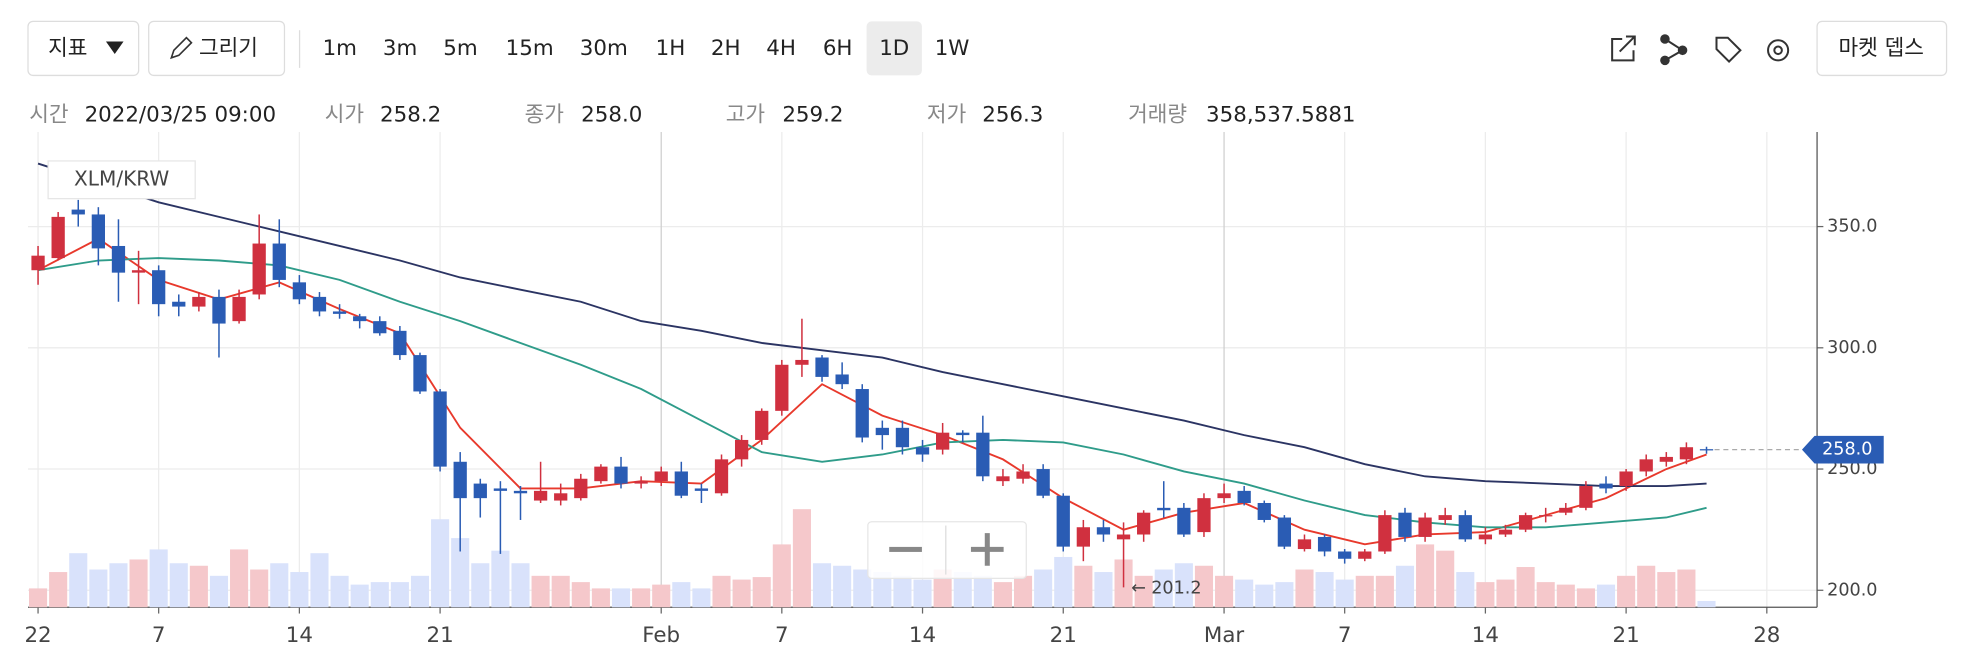  What do you see at coordinates (1882, 48) in the screenshot?
I see `market-depth-button` at bounding box center [1882, 48].